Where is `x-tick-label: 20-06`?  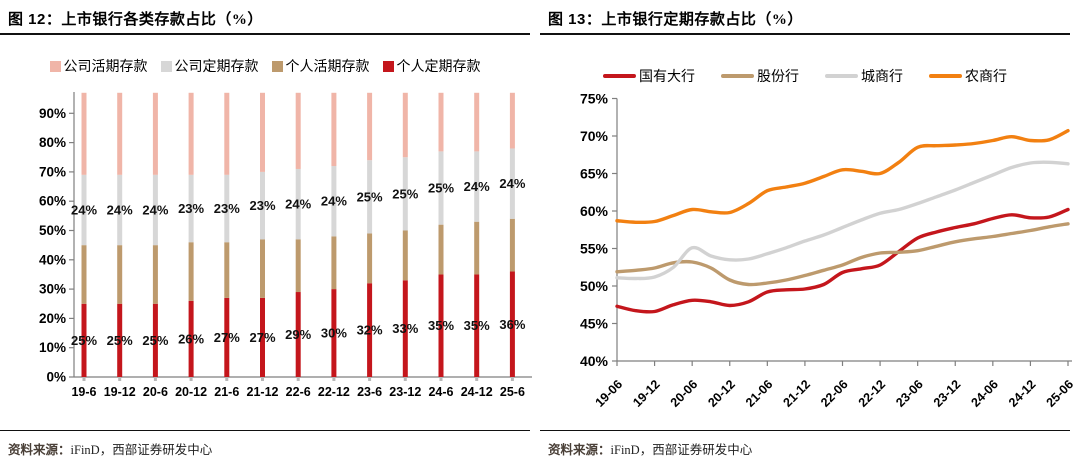
x-tick-label: 20-06 is located at coordinates (684, 393).